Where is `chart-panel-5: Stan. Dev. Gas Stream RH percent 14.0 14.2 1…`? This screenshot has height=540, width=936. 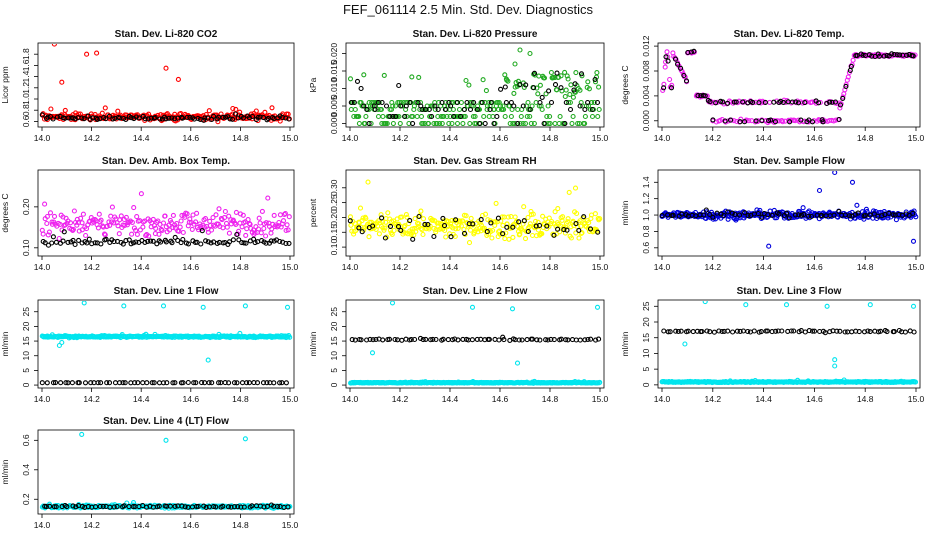
chart-panel-5: Stan. Dev. Gas Stream RH percent 14.0 14.2 1… is located at coordinates (458, 214).